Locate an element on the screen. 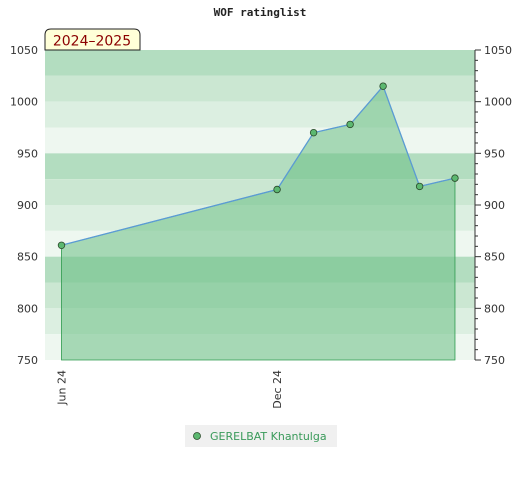 The width and height of the screenshot is (520, 484). y-tick-label-left: 800 is located at coordinates (27, 308).